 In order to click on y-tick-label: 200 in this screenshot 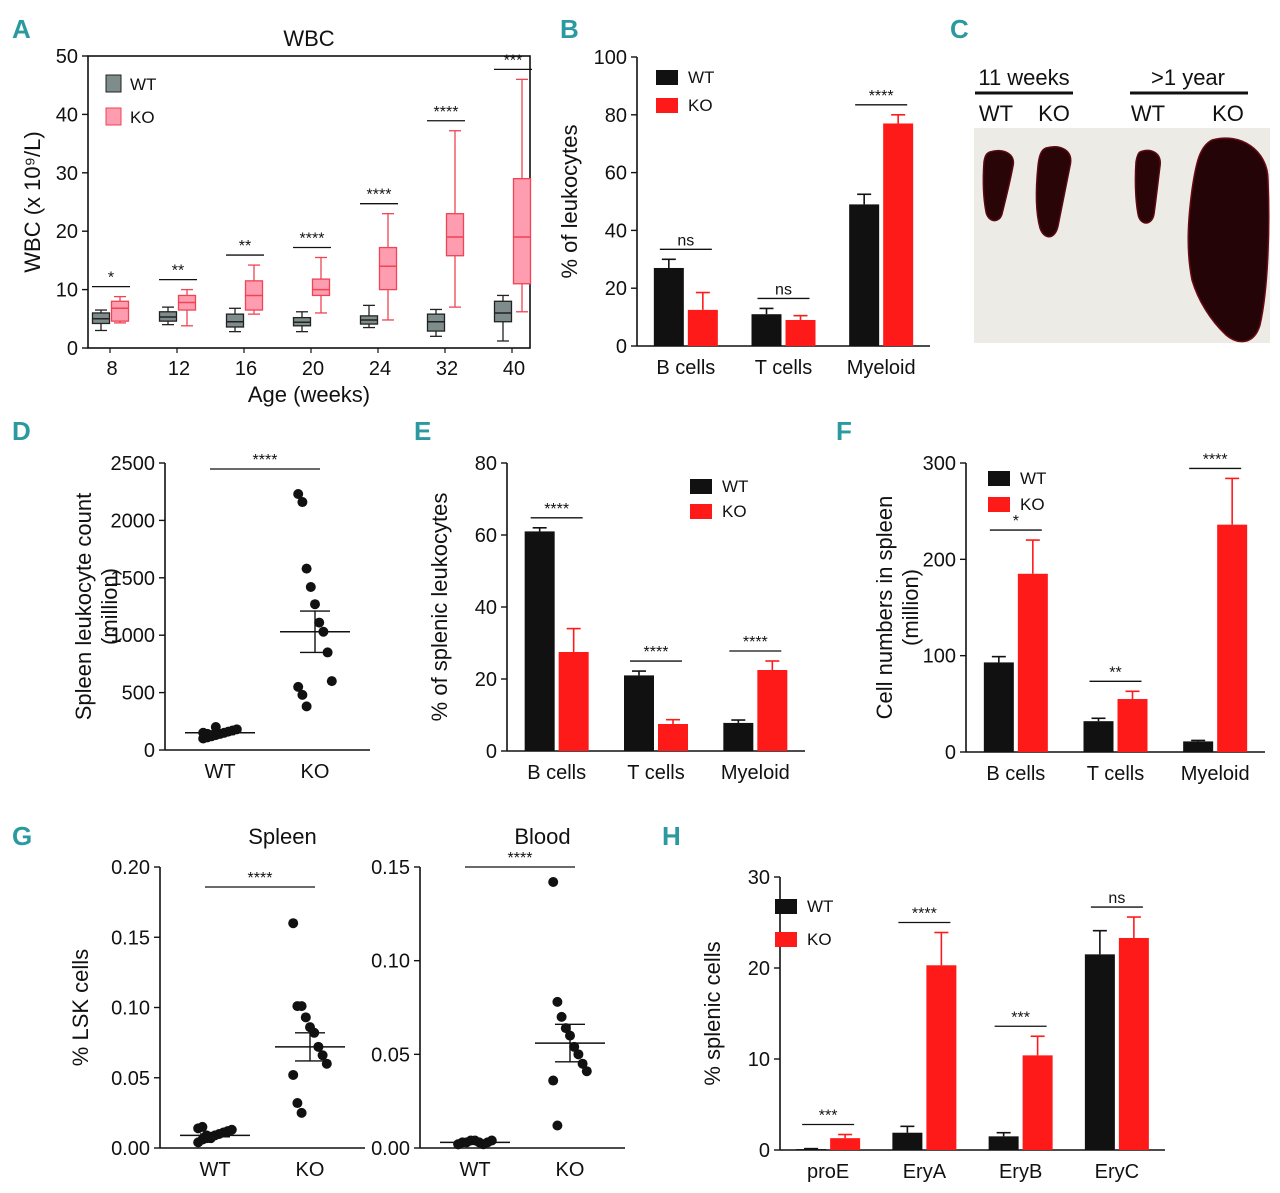, I will do `click(939, 560)`.